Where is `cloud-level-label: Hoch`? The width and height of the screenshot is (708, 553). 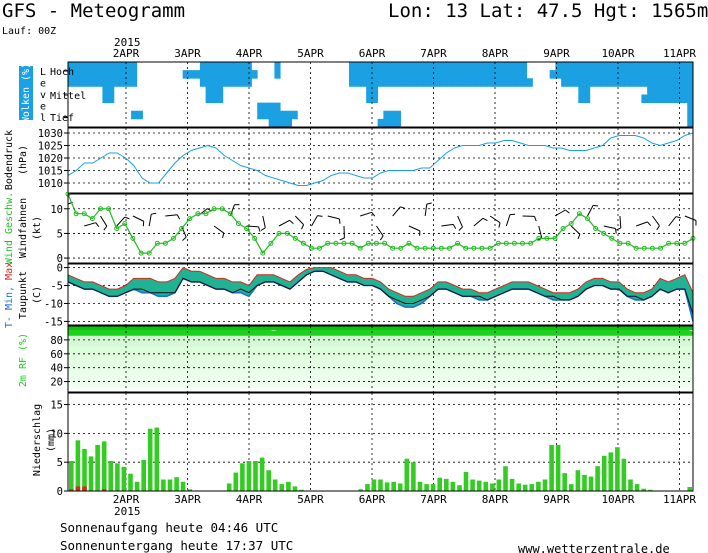 cloud-level-label: Hoch is located at coordinates (62, 72).